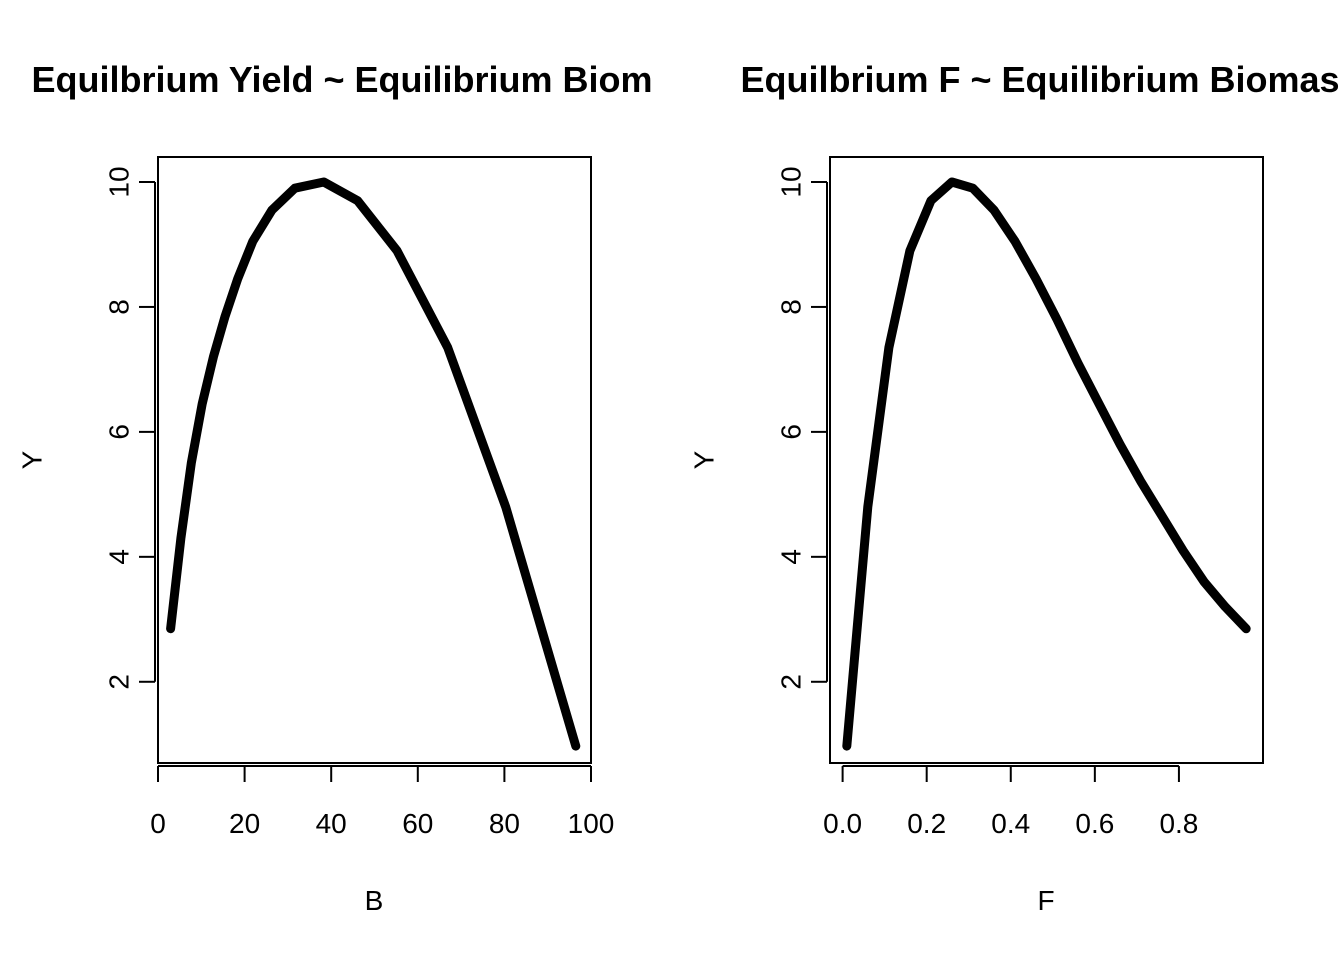 The height and width of the screenshot is (960, 1344). What do you see at coordinates (591, 823) in the screenshot?
I see `x-tick-label: 100` at bounding box center [591, 823].